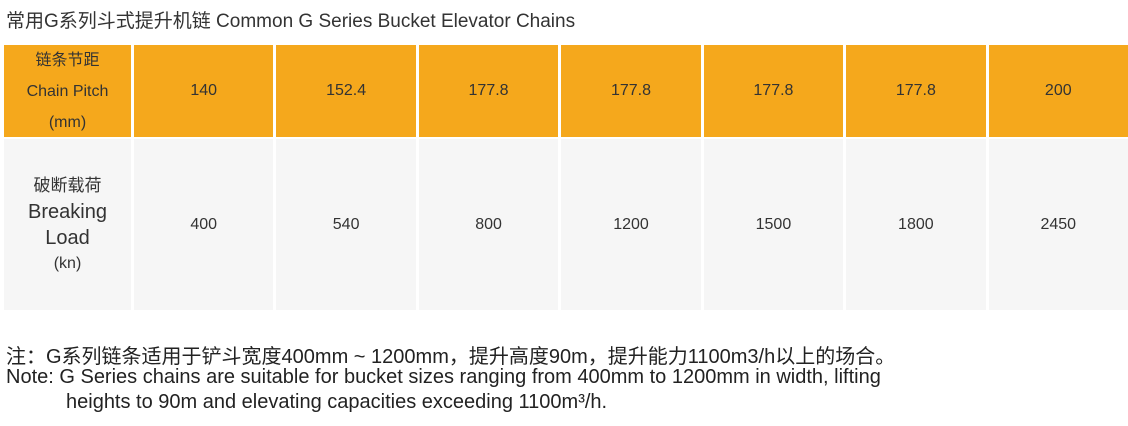 Image resolution: width=1128 pixels, height=426 pixels. I want to click on row-header: 链条节距 Chain Pitch (mm), so click(67, 91).